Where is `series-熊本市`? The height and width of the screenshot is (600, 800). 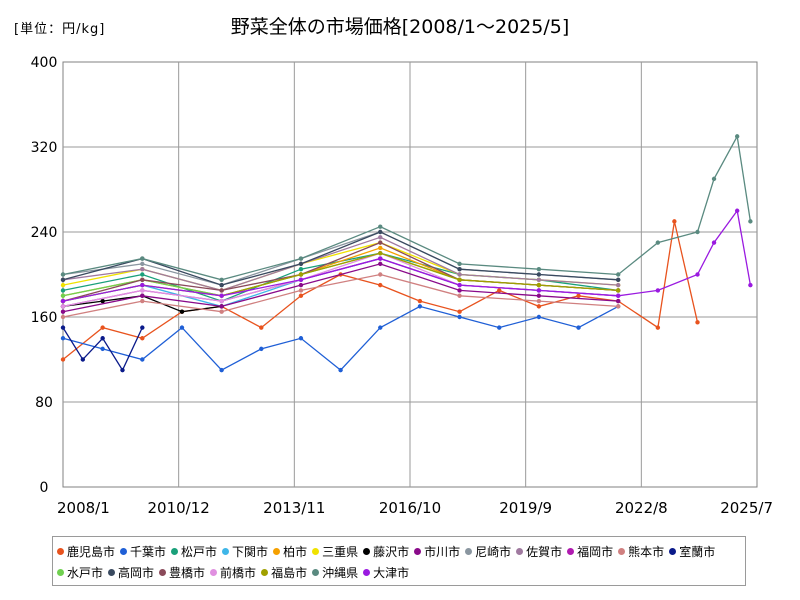 series-熊本市 is located at coordinates (340, 296).